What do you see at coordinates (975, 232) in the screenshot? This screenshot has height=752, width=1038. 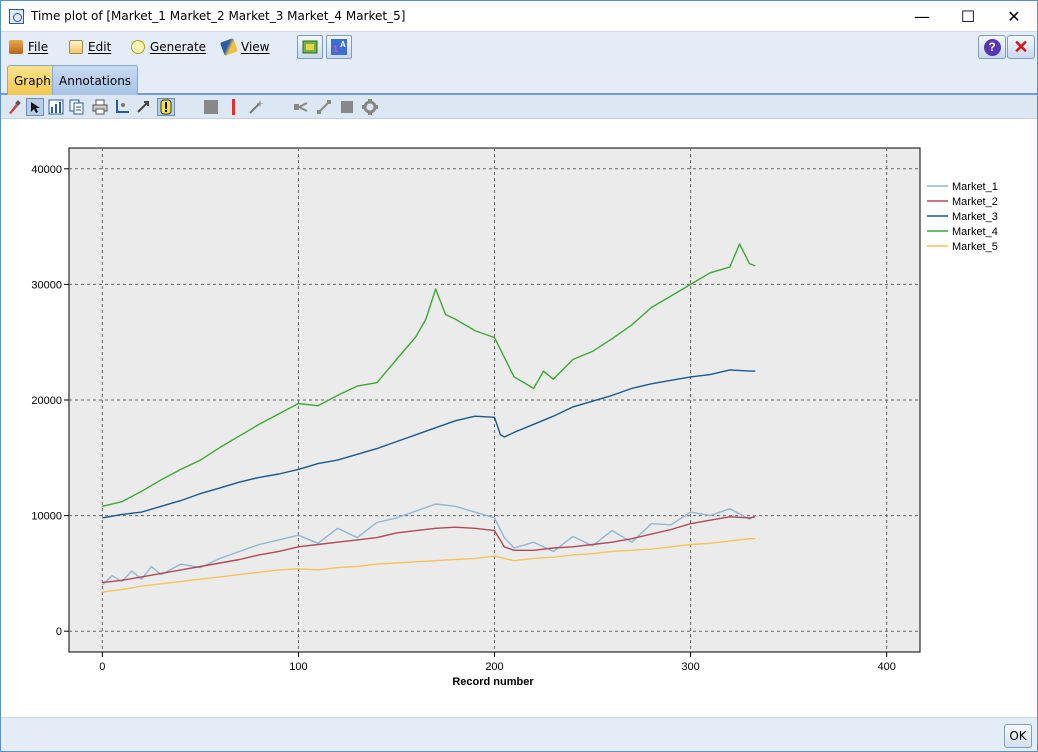 I see `legend-label: Market_4` at bounding box center [975, 232].